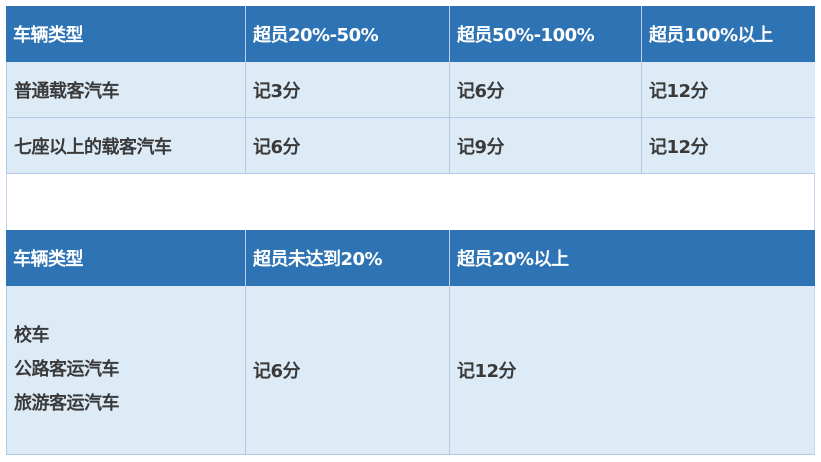 This screenshot has width=821, height=462. Describe the element at coordinates (32, 335) in the screenshot. I see `vehicle-type: 校车` at that location.